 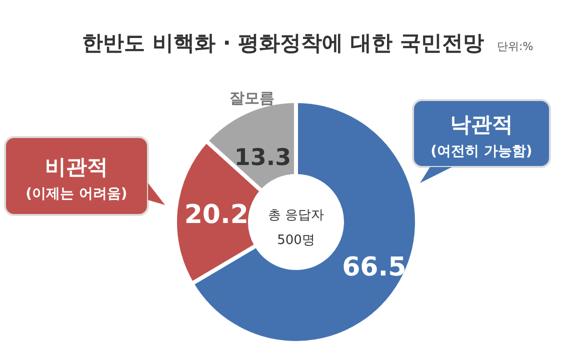 I want to click on title: 한반도 비핵화 · 평화정착에 대한 국민전망, so click(x=283, y=43).